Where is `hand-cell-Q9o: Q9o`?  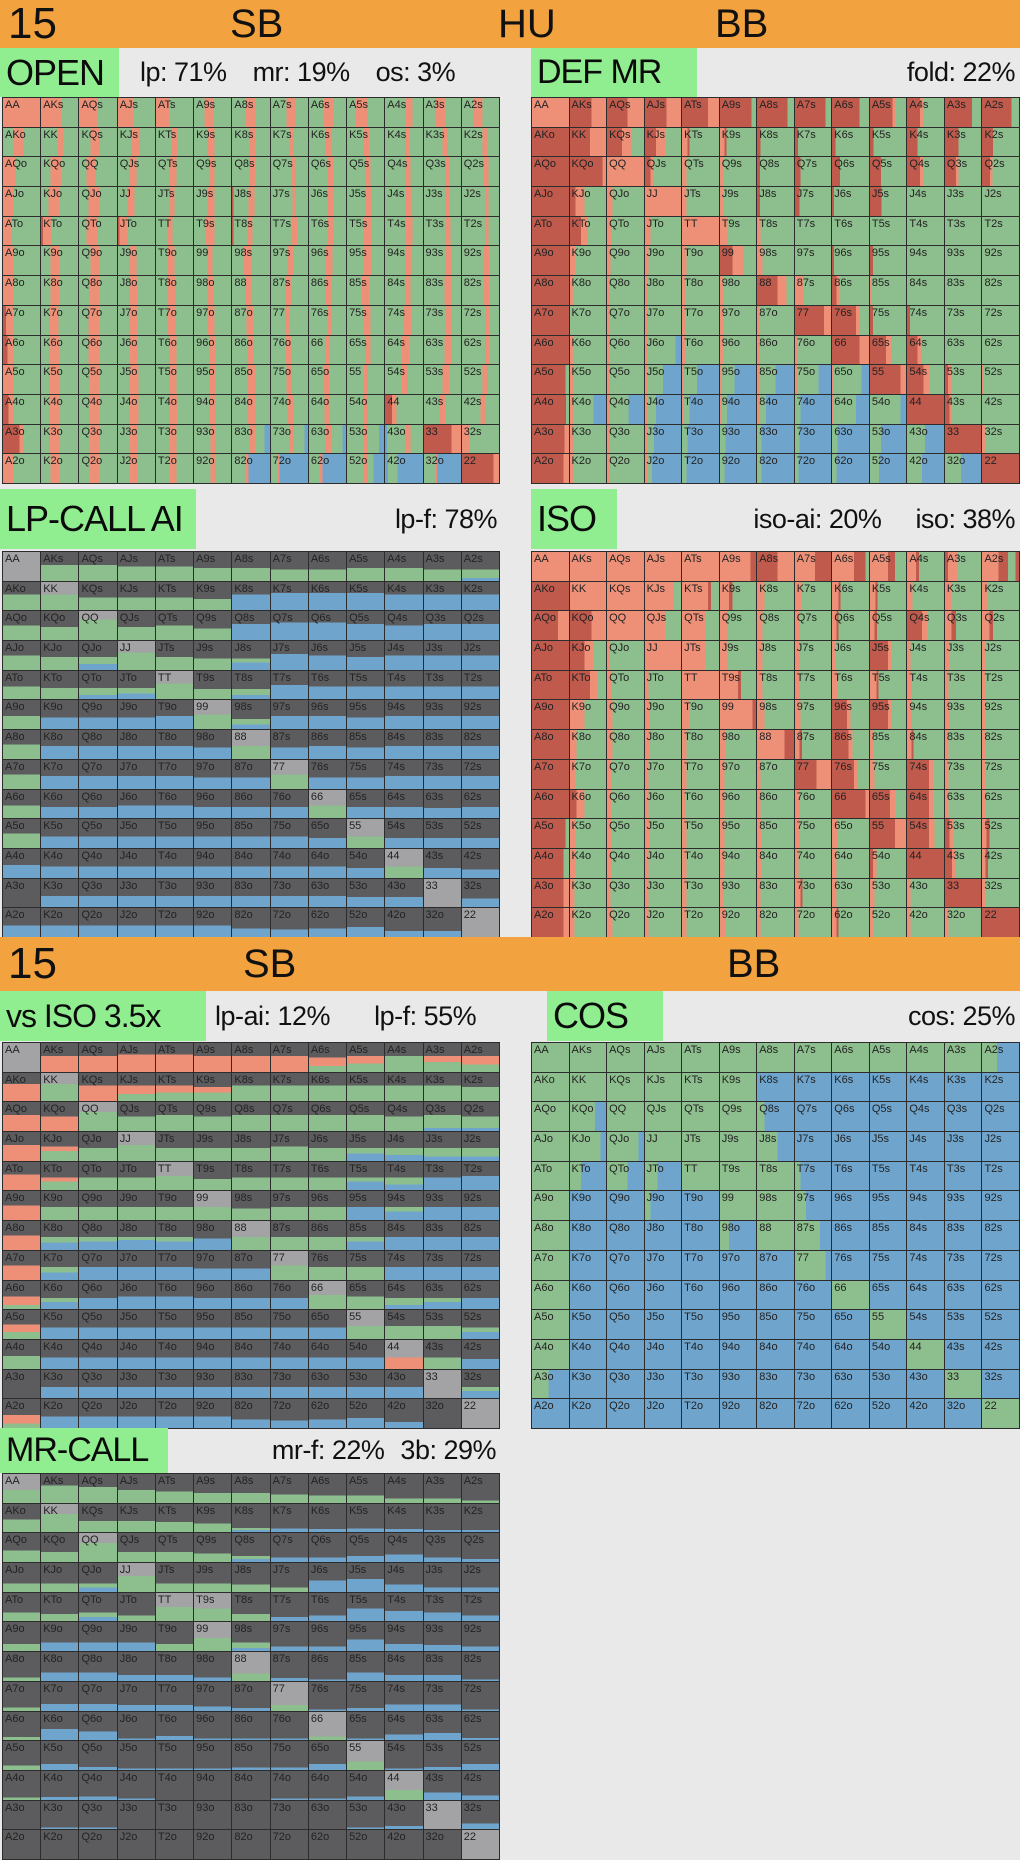 hand-cell-Q9o: Q9o is located at coordinates (625, 715).